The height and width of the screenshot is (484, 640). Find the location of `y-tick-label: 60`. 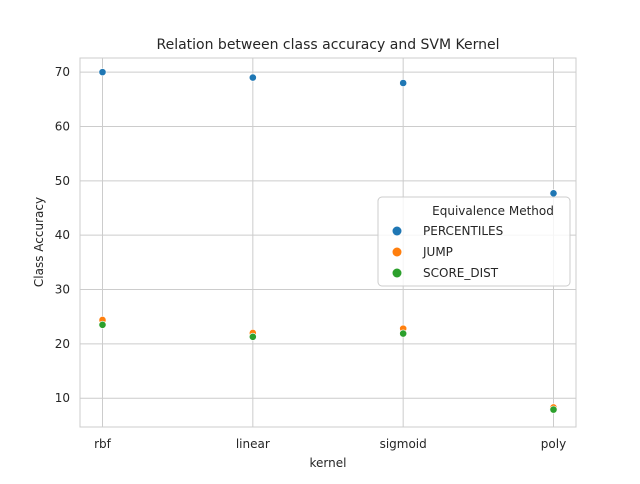

y-tick-label: 60 is located at coordinates (62, 126).